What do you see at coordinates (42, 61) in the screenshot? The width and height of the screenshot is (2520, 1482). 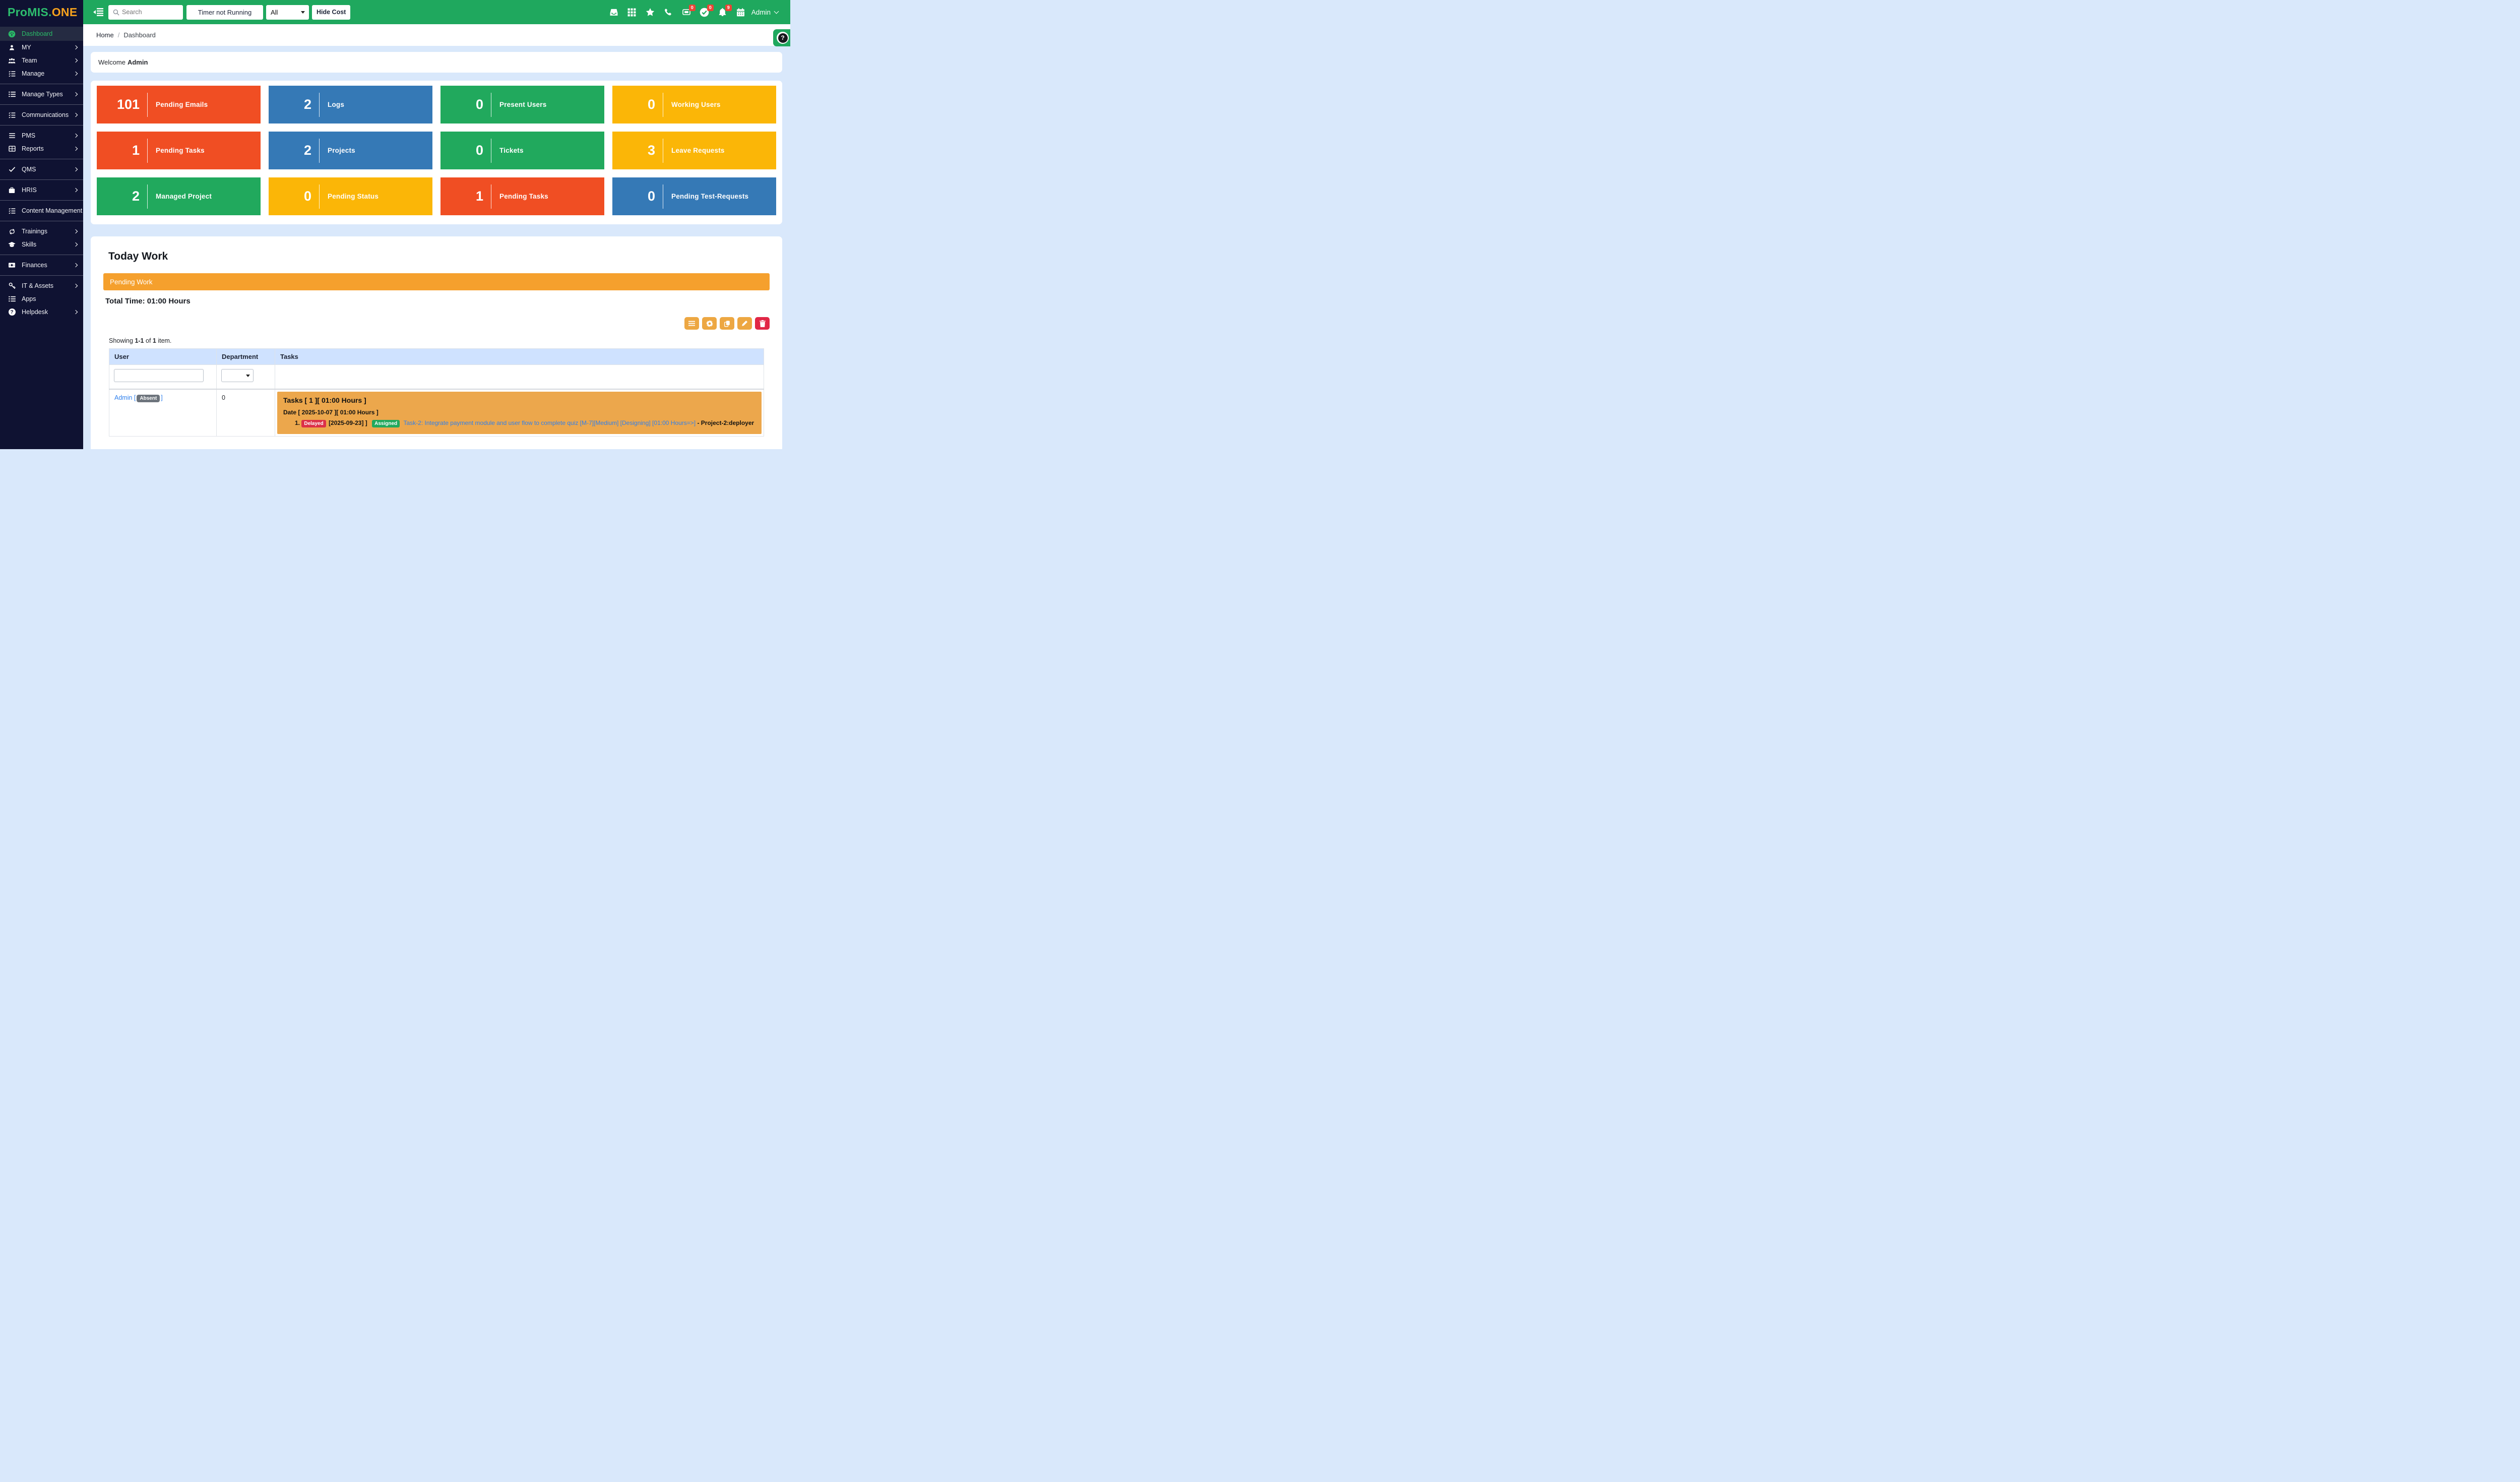 I see `sidebar-item-team: Team` at bounding box center [42, 61].